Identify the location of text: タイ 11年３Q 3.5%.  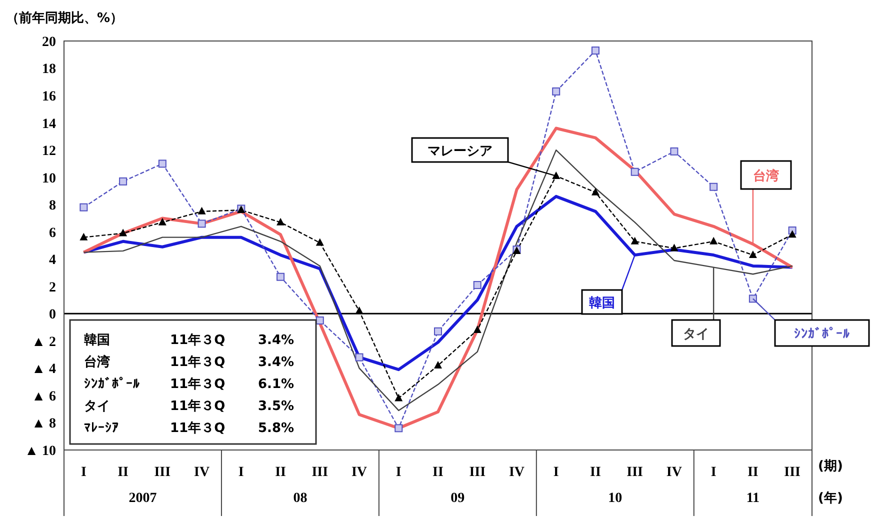
(189, 406).